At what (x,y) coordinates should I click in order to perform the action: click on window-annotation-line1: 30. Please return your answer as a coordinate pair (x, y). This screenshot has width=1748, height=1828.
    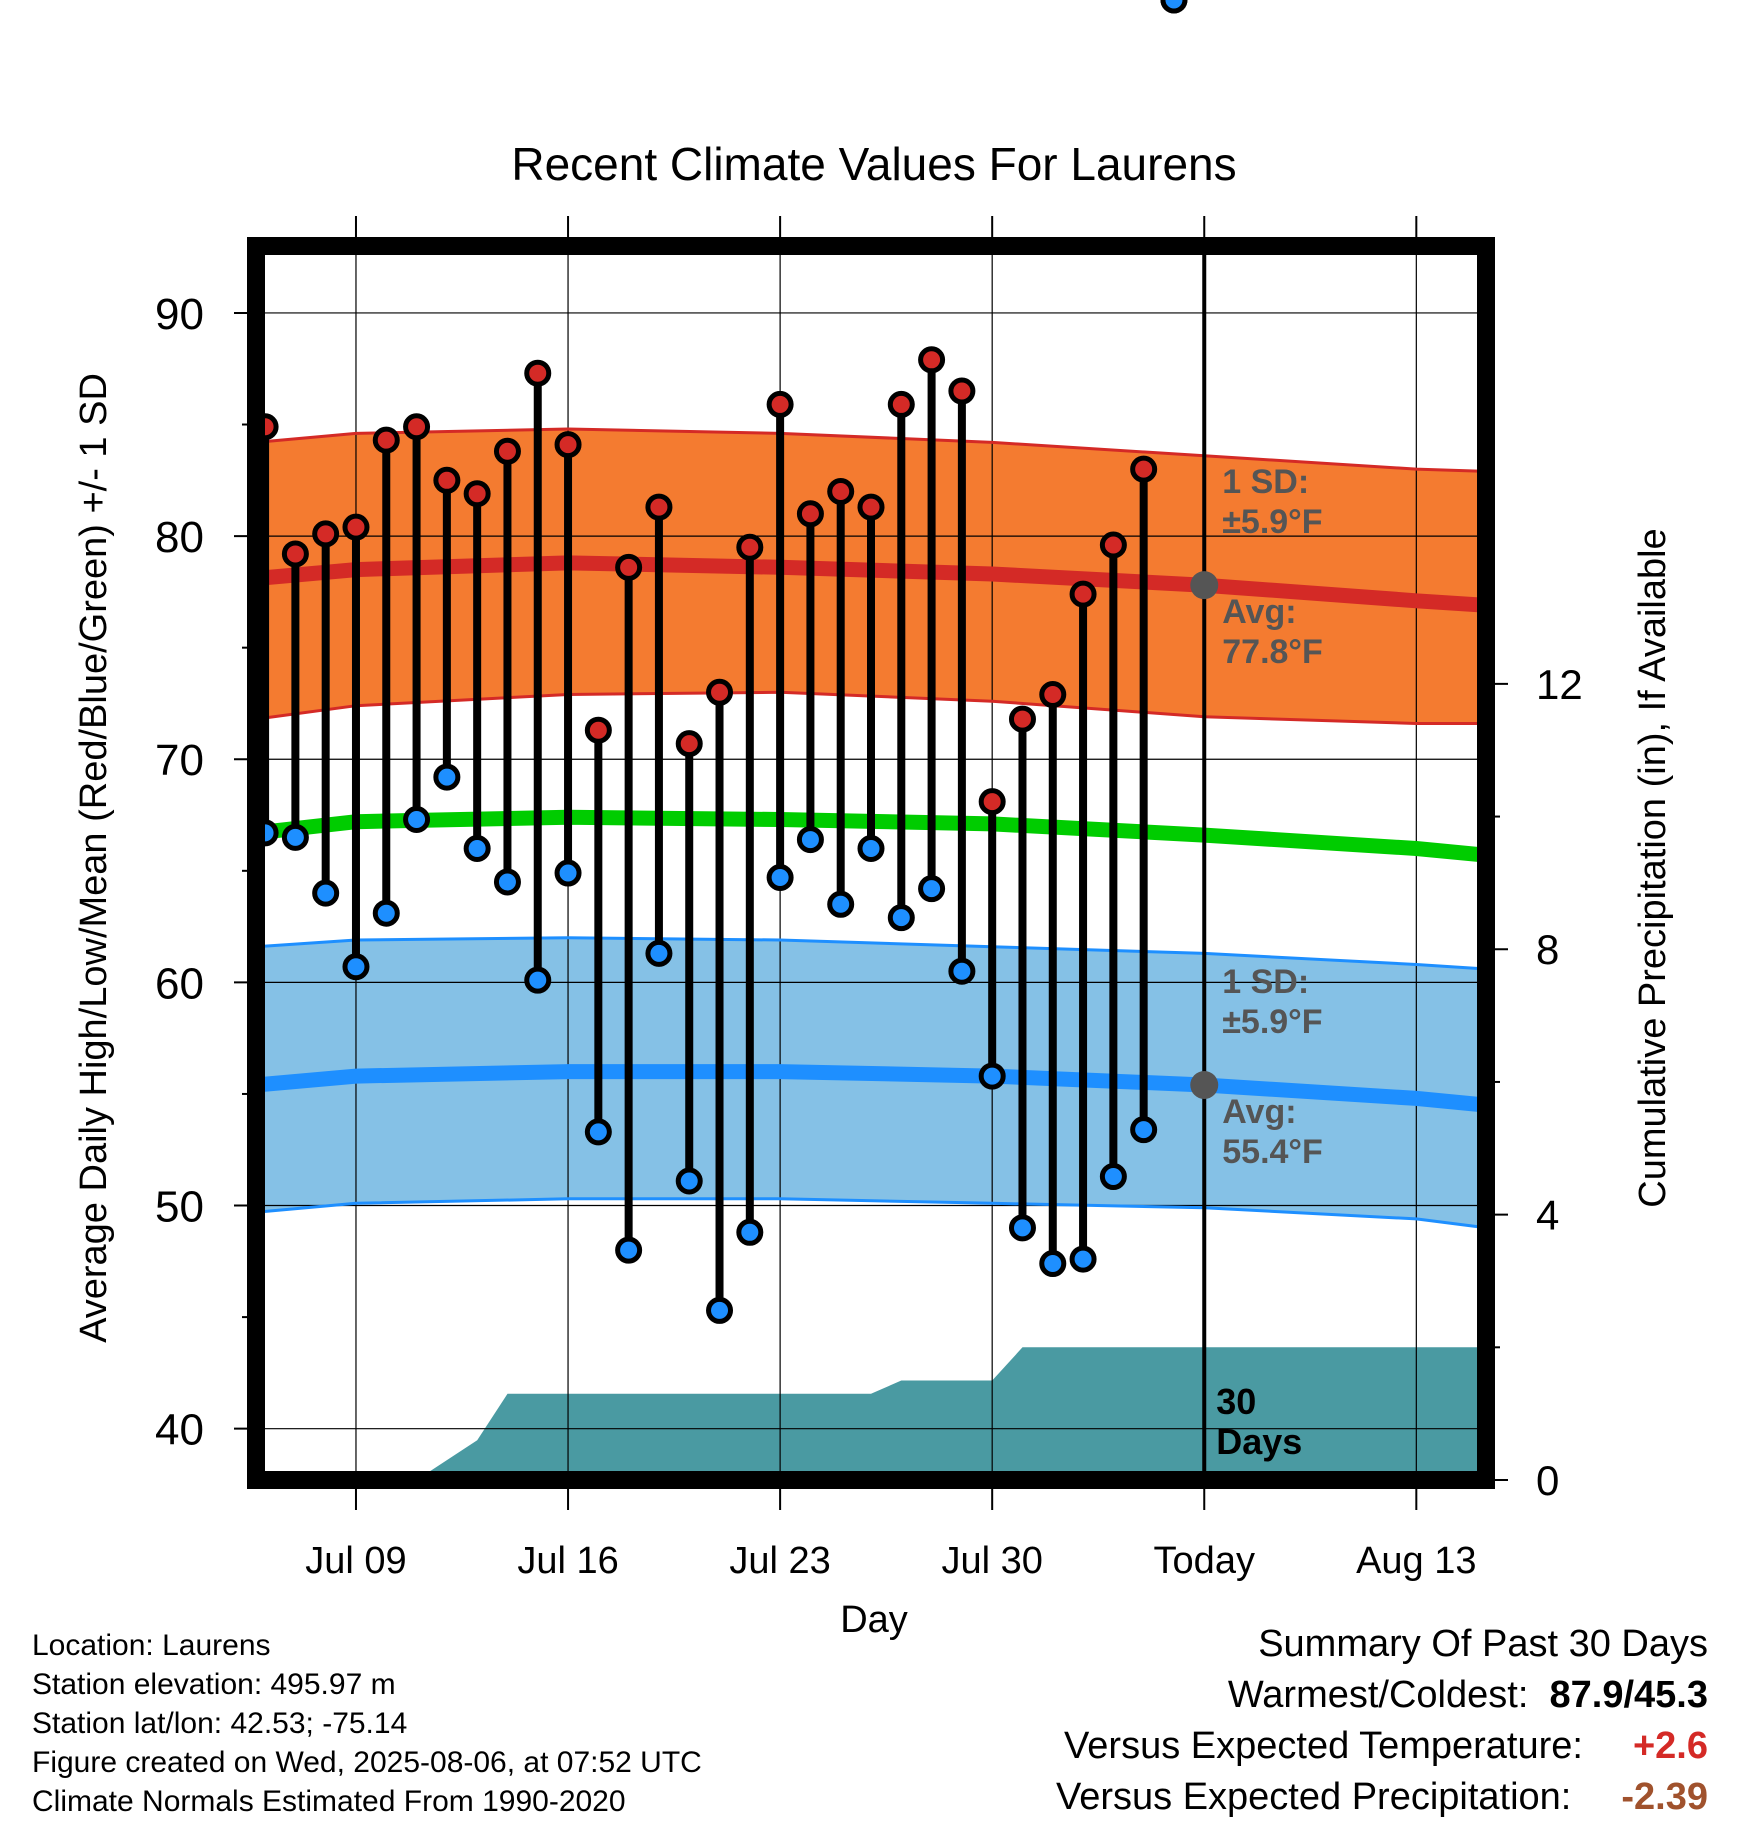
    Looking at the image, I should click on (1236, 1401).